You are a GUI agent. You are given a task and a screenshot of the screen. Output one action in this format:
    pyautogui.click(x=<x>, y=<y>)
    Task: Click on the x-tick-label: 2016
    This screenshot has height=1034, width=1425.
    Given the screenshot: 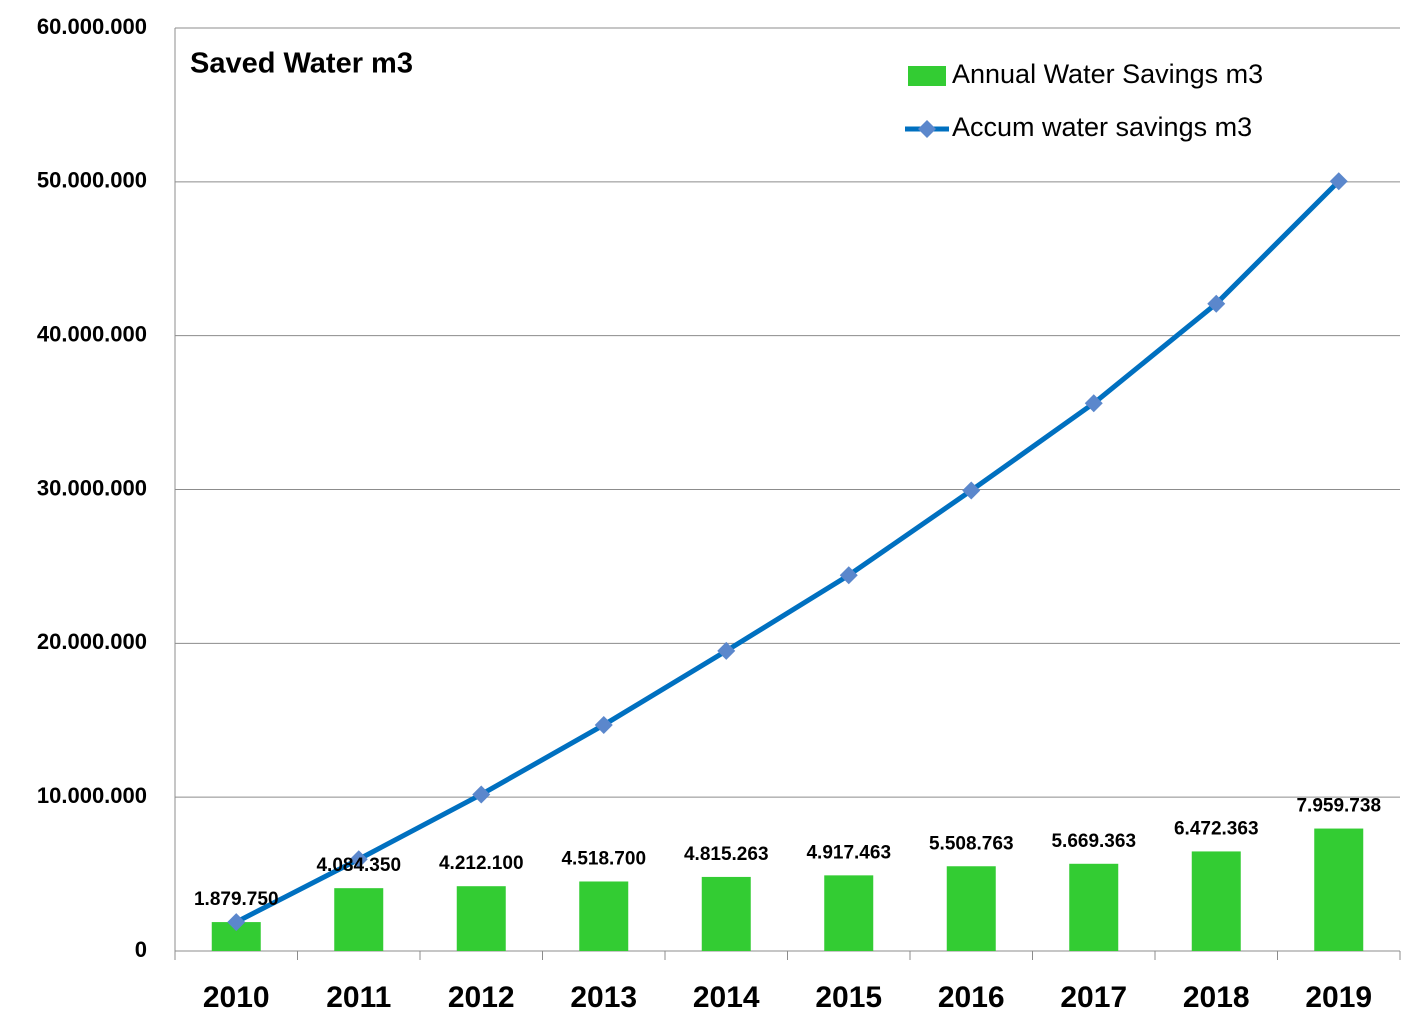 What is the action you would take?
    pyautogui.click(x=971, y=997)
    